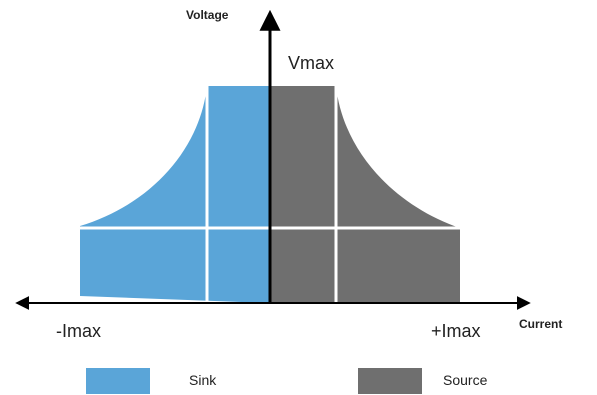 The width and height of the screenshot is (597, 395). Describe the element at coordinates (118, 381) in the screenshot. I see `legend-swatch-sink` at that location.